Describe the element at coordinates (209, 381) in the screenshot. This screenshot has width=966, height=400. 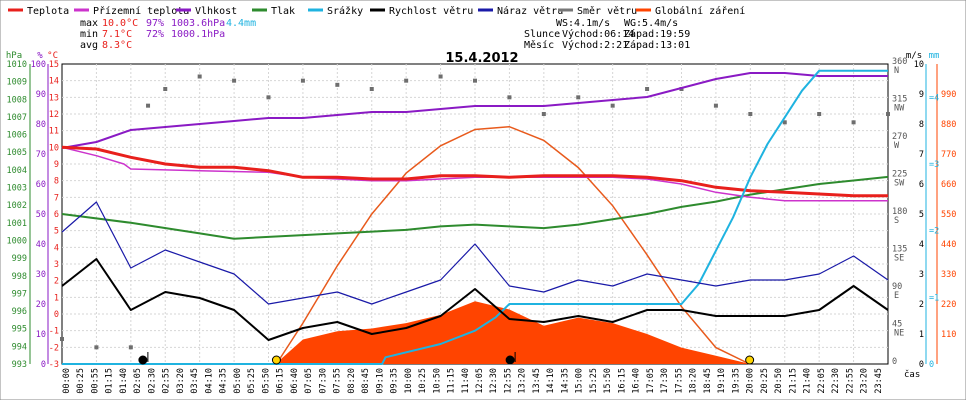
I see `tick-label-time: 04:10` at that location.